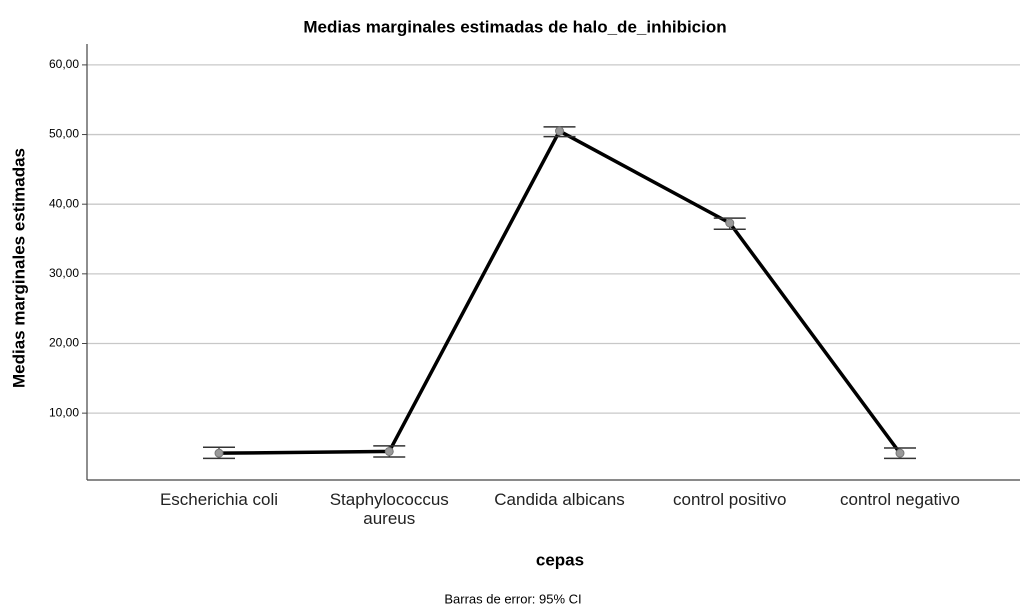  I want to click on x-tick-label: Staphylococcus aureus, so click(389, 509).